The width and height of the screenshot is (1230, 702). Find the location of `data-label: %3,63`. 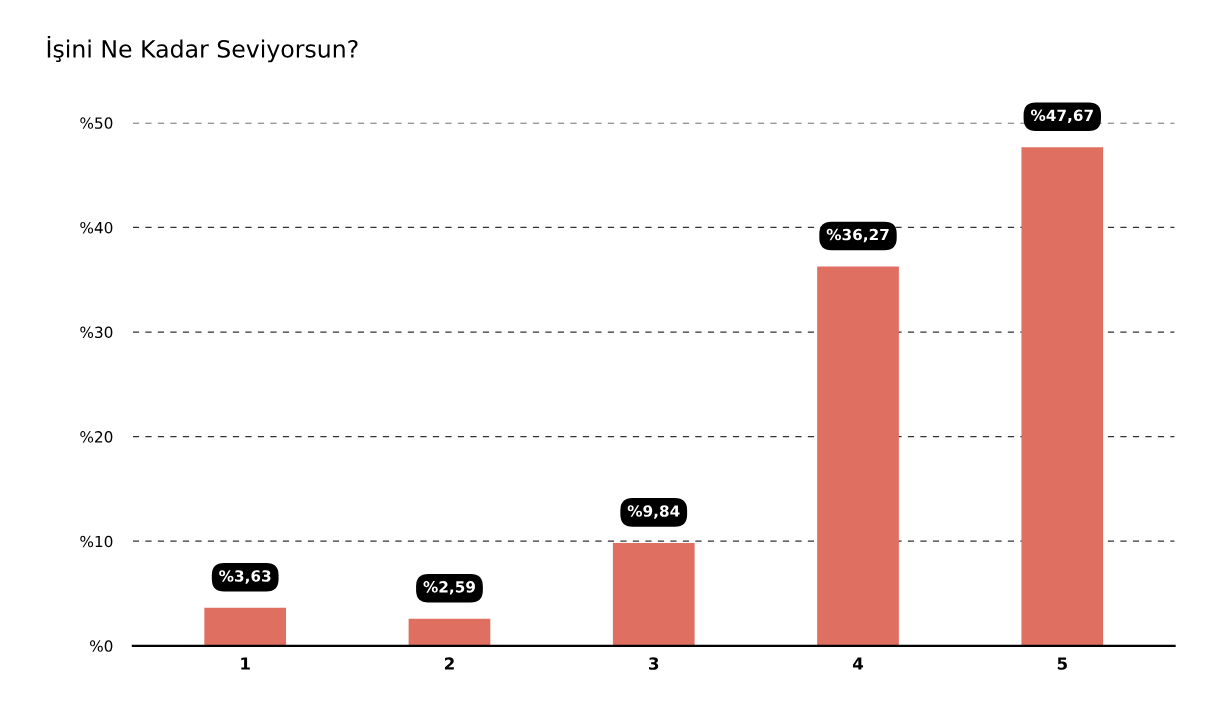

data-label: %3,63 is located at coordinates (245, 577).